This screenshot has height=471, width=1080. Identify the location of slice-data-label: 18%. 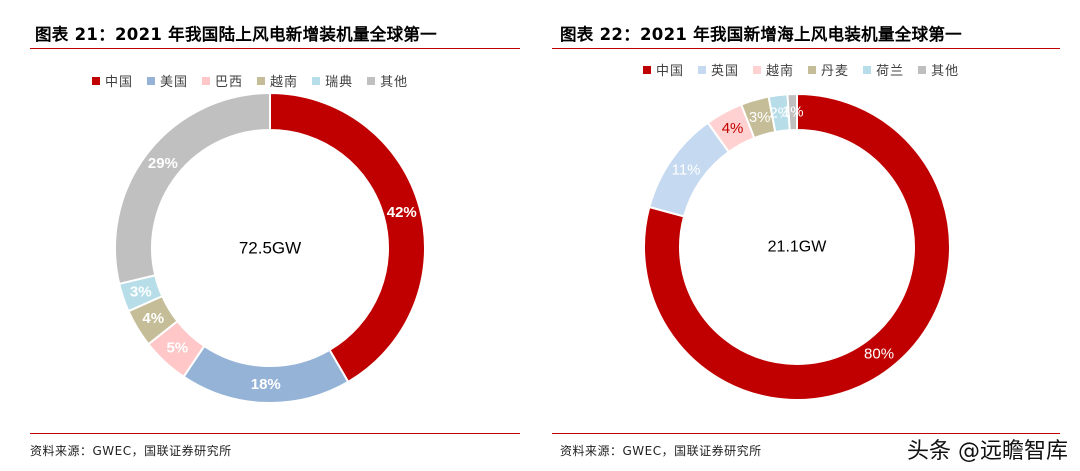
(266, 384).